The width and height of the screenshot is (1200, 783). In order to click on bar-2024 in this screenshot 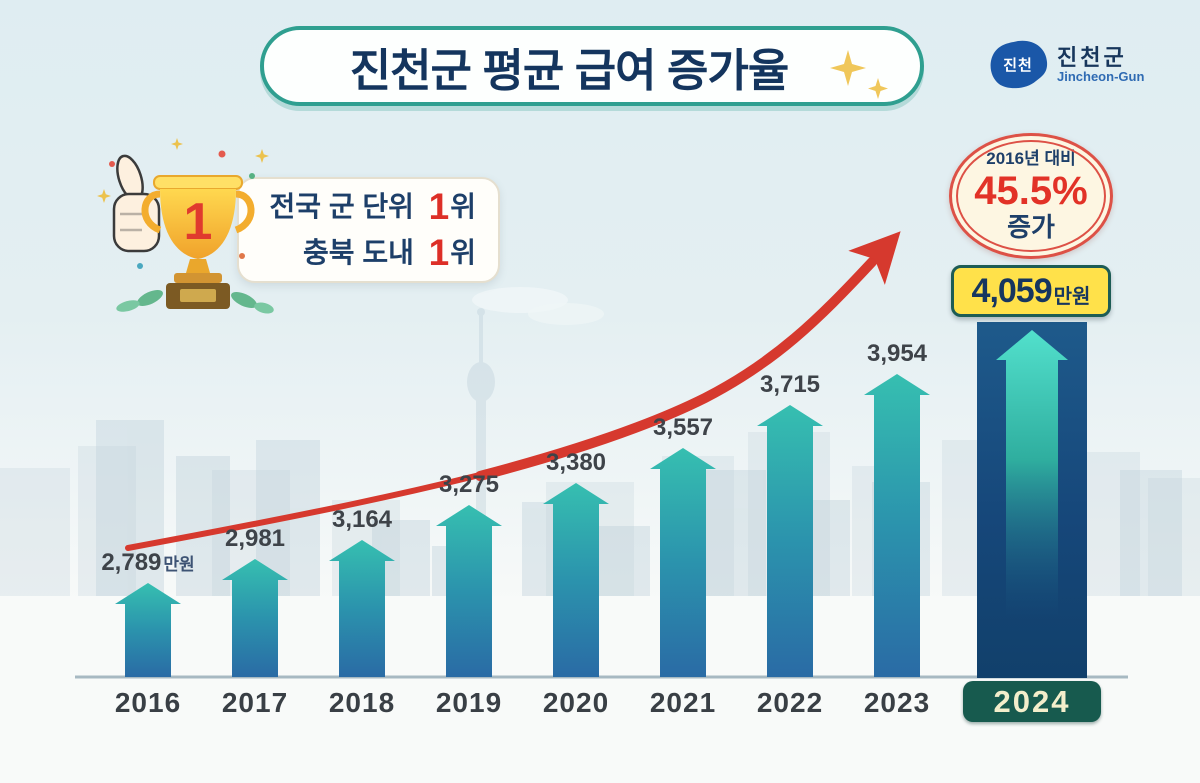, I will do `click(1032, 500)`.